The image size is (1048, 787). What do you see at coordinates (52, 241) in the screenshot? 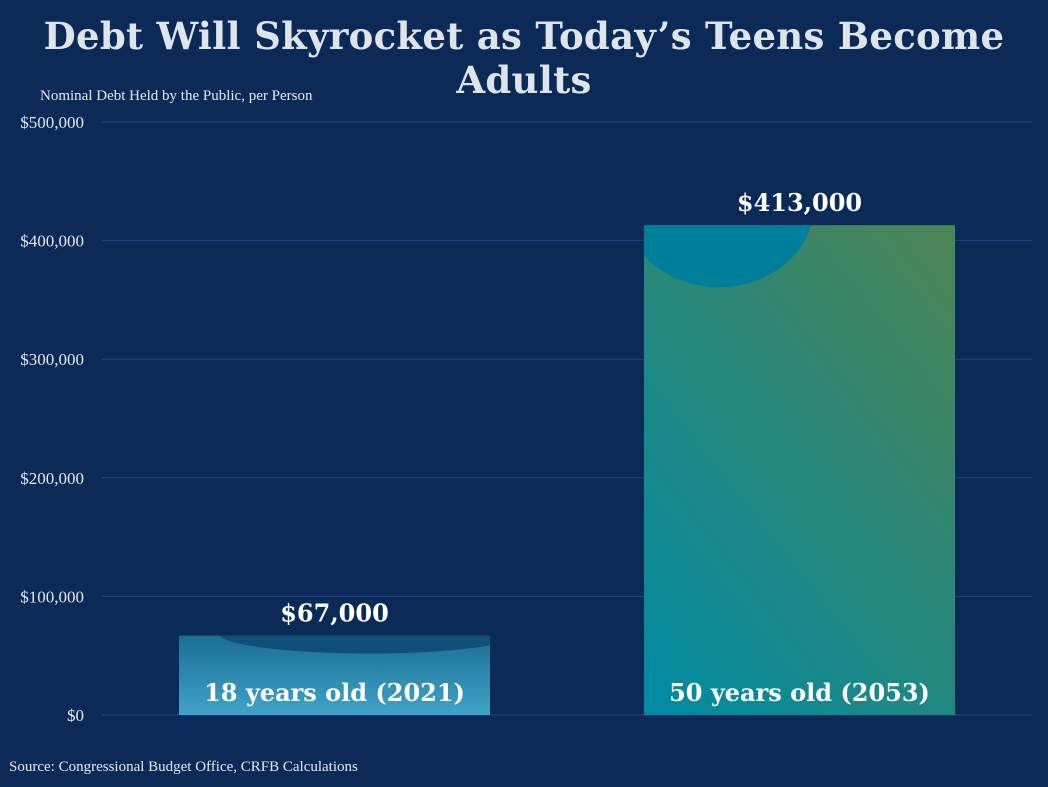
I see `y-tick-label: $400,000` at bounding box center [52, 241].